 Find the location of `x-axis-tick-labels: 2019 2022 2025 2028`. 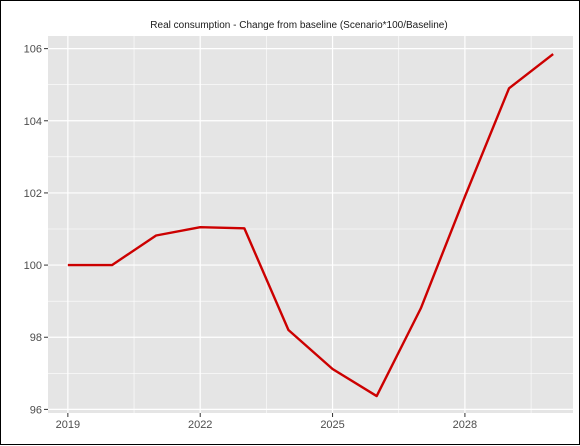

x-axis-tick-labels: 2019 2022 2025 2028 is located at coordinates (267, 425).